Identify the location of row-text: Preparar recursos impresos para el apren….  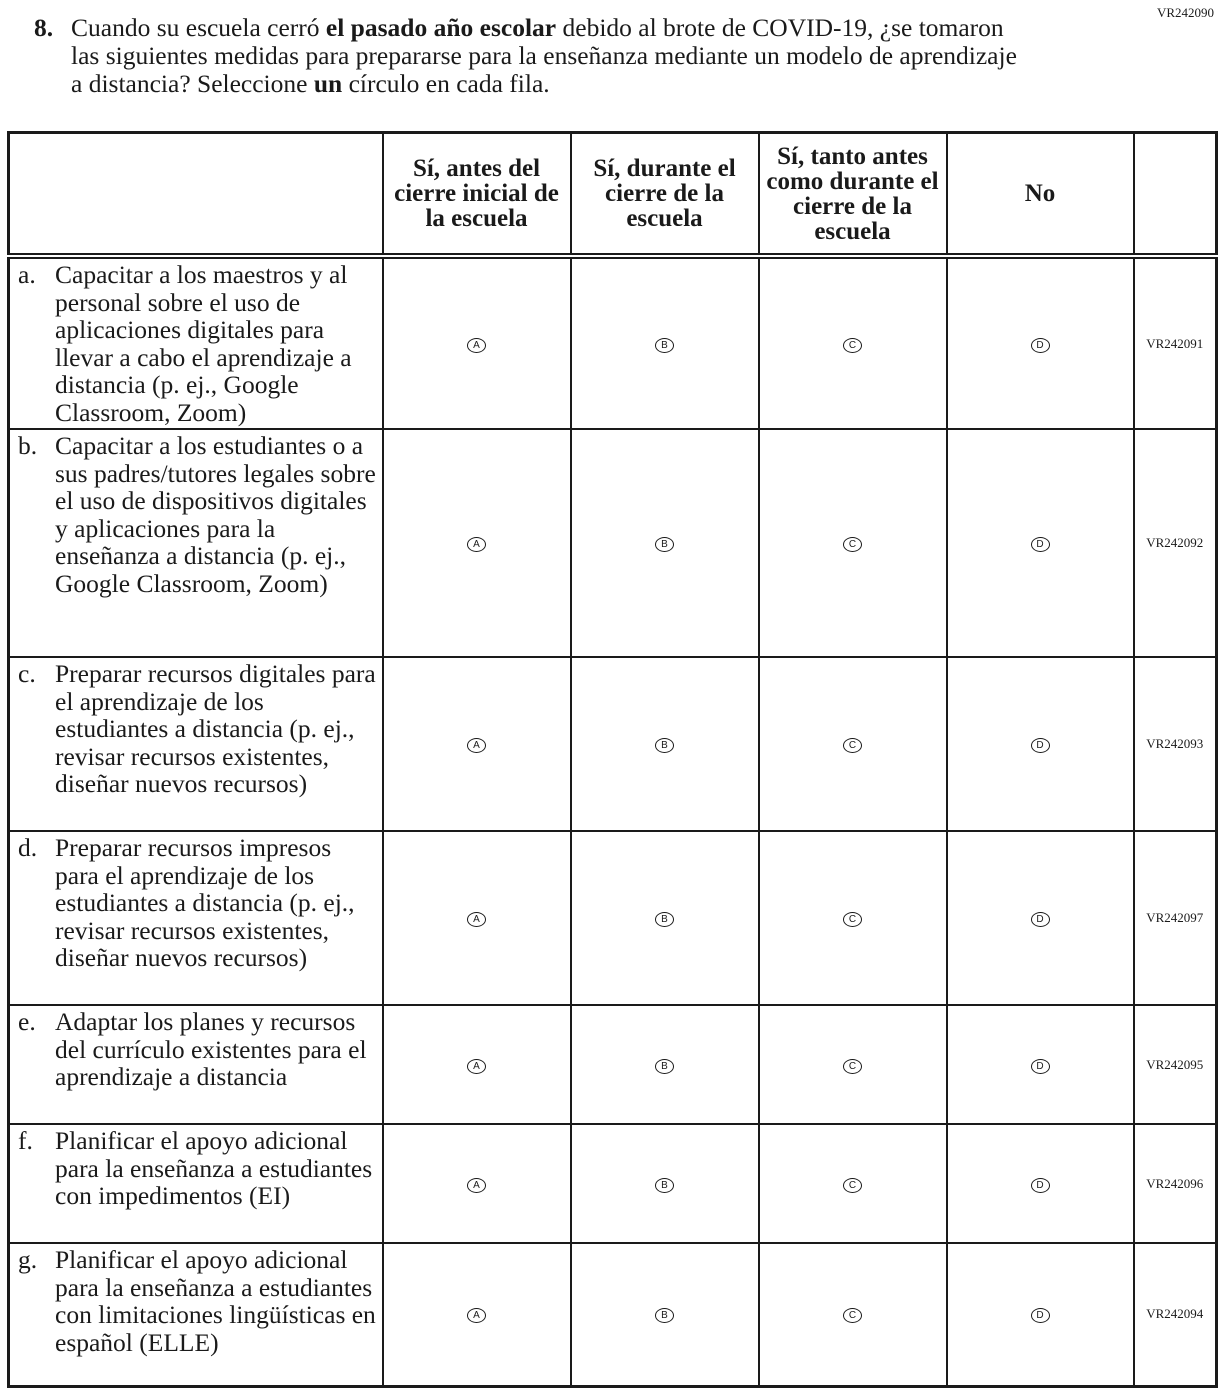
(205, 902).